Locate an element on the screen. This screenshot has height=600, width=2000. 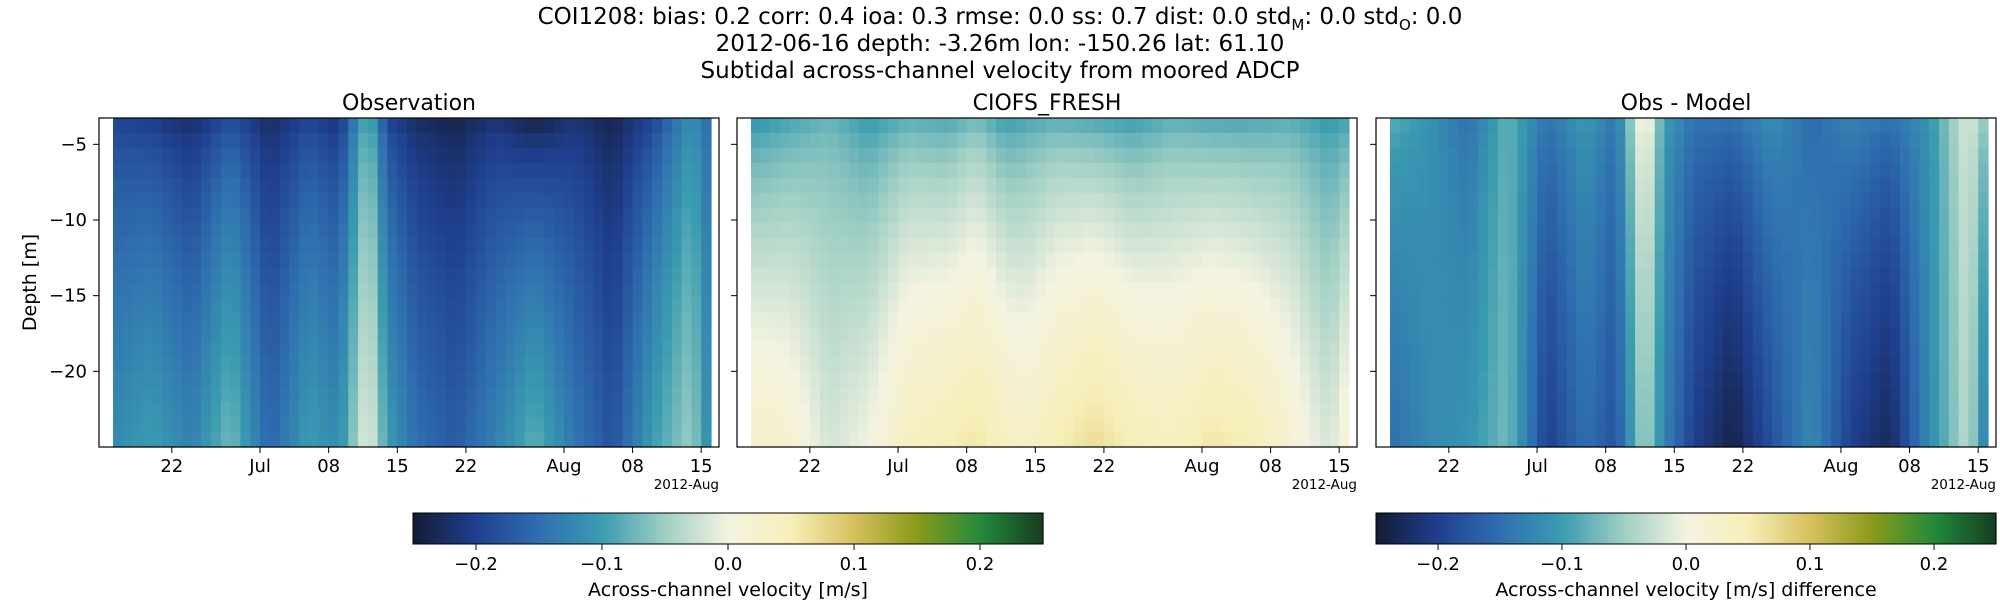
panel-title: Obs - Model is located at coordinates (1686, 103).